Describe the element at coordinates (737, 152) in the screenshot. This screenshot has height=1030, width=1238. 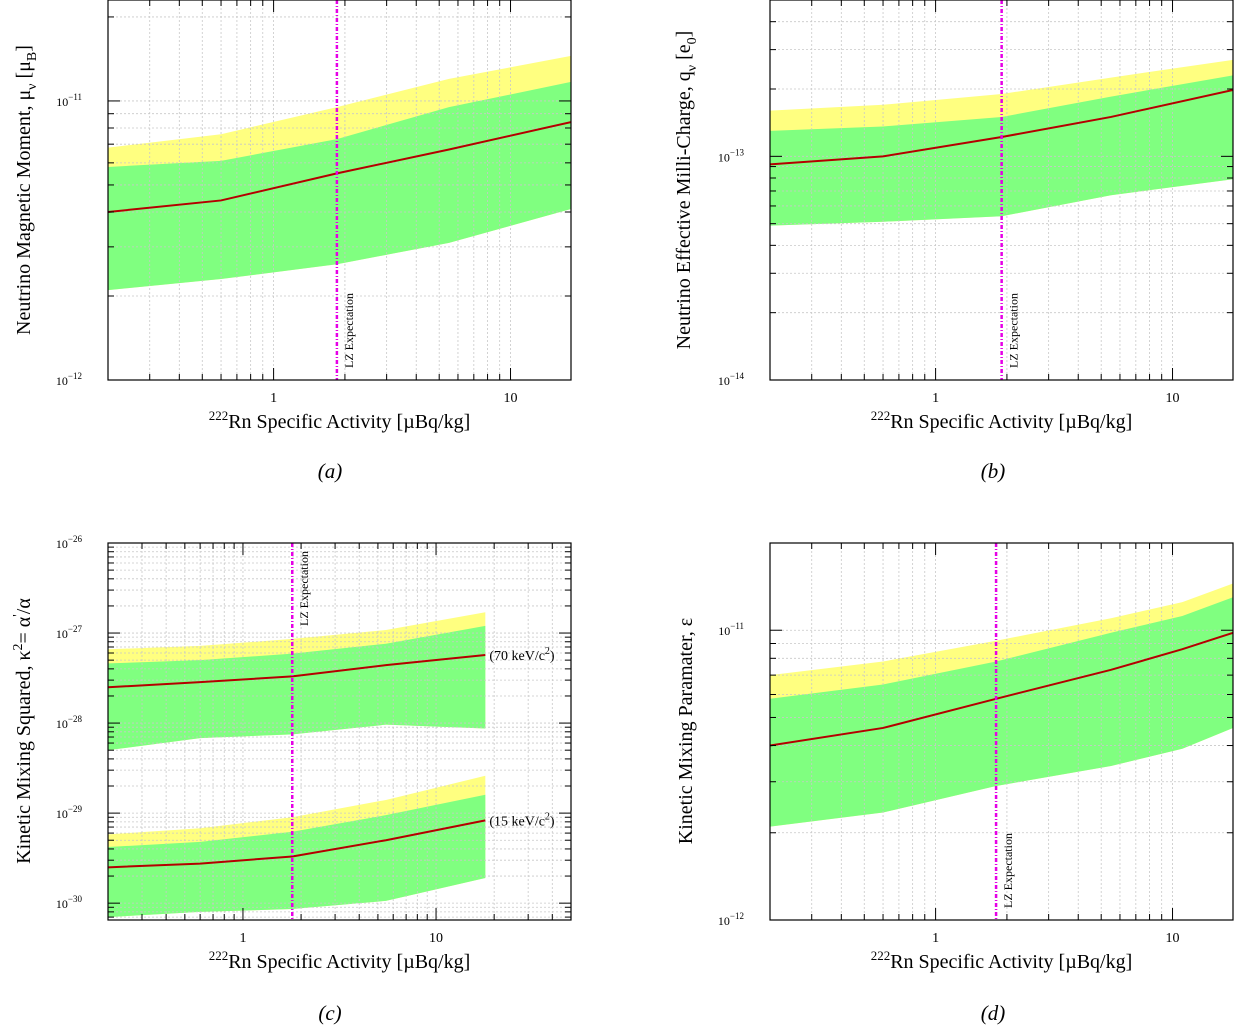
I see `y-tick-exponent: −13` at that location.